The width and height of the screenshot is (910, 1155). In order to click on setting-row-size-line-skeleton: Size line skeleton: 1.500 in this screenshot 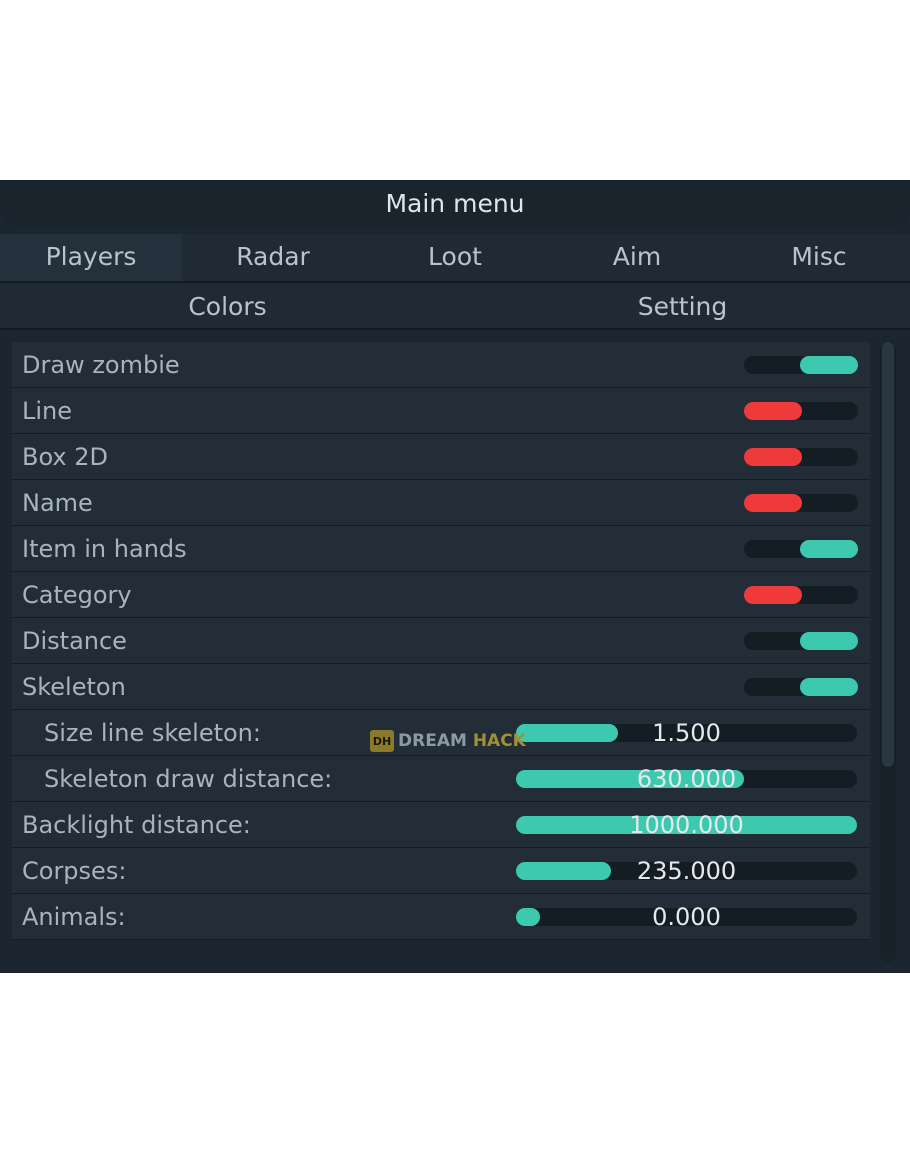, I will do `click(441, 733)`.